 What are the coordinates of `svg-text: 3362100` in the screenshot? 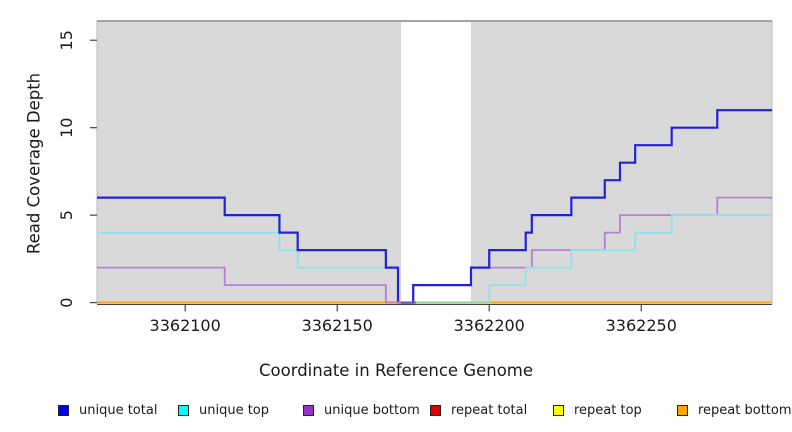 It's located at (185, 325).